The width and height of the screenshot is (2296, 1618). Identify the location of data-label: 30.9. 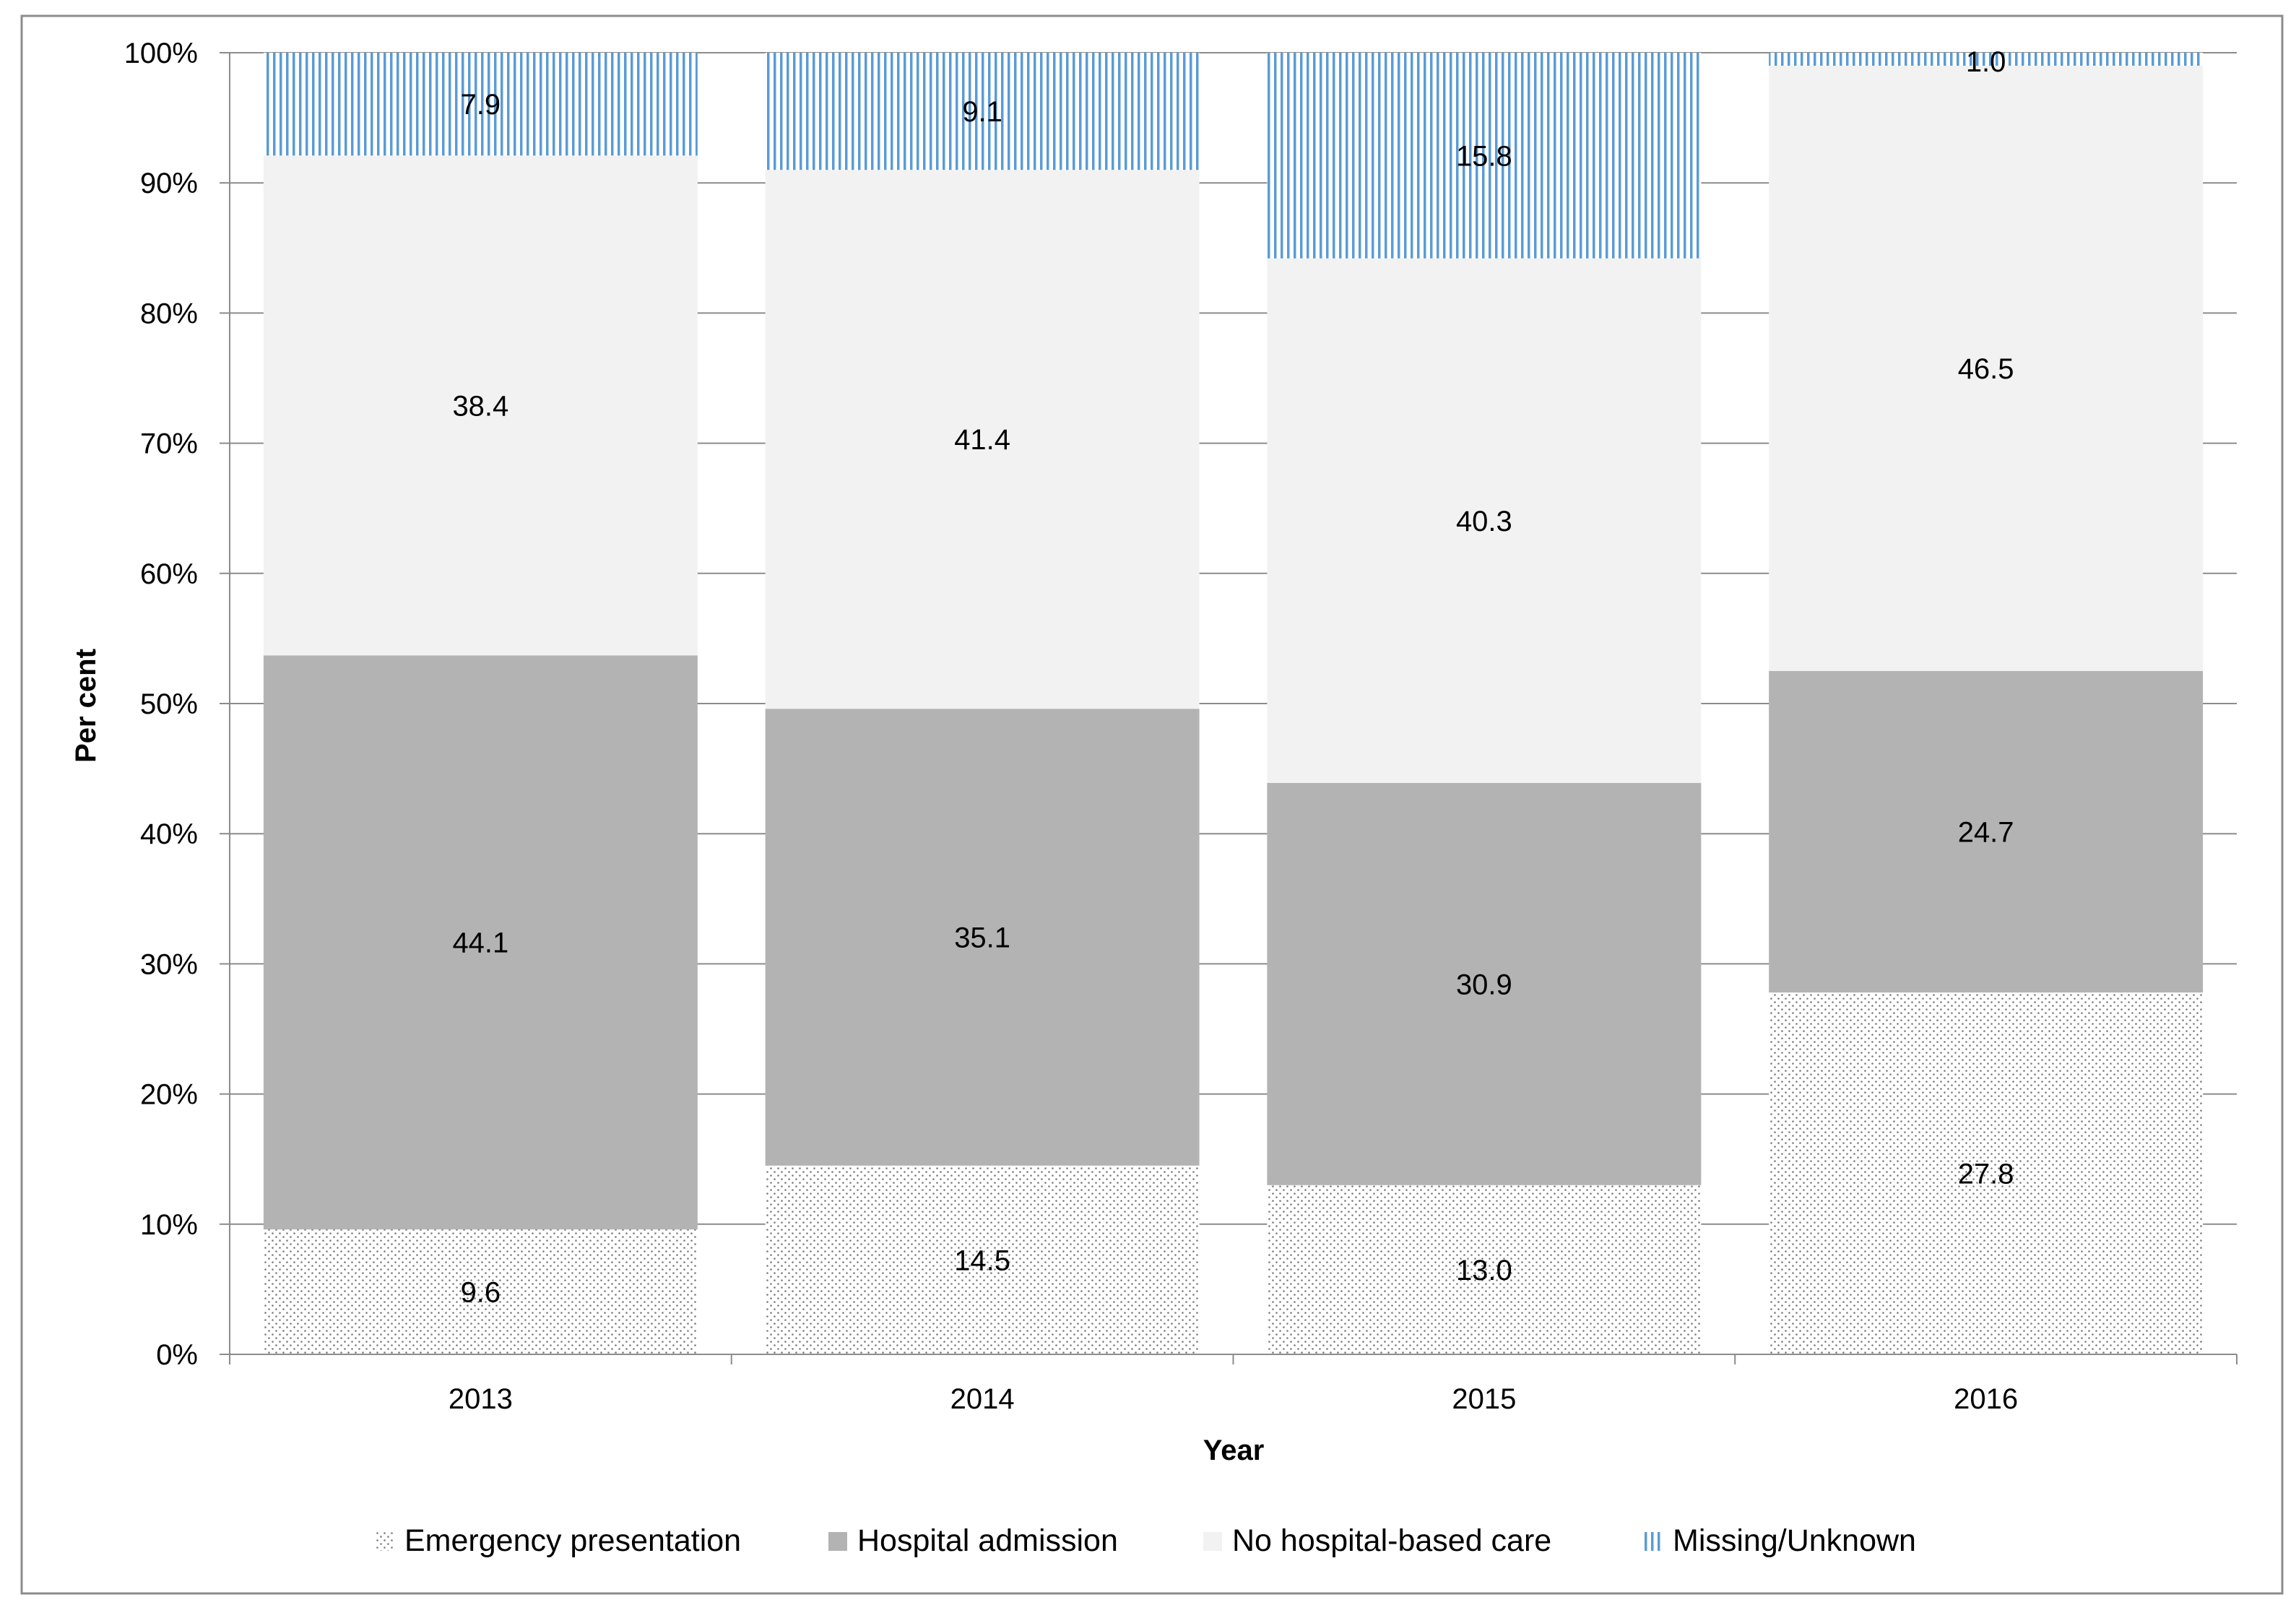
(1484, 985).